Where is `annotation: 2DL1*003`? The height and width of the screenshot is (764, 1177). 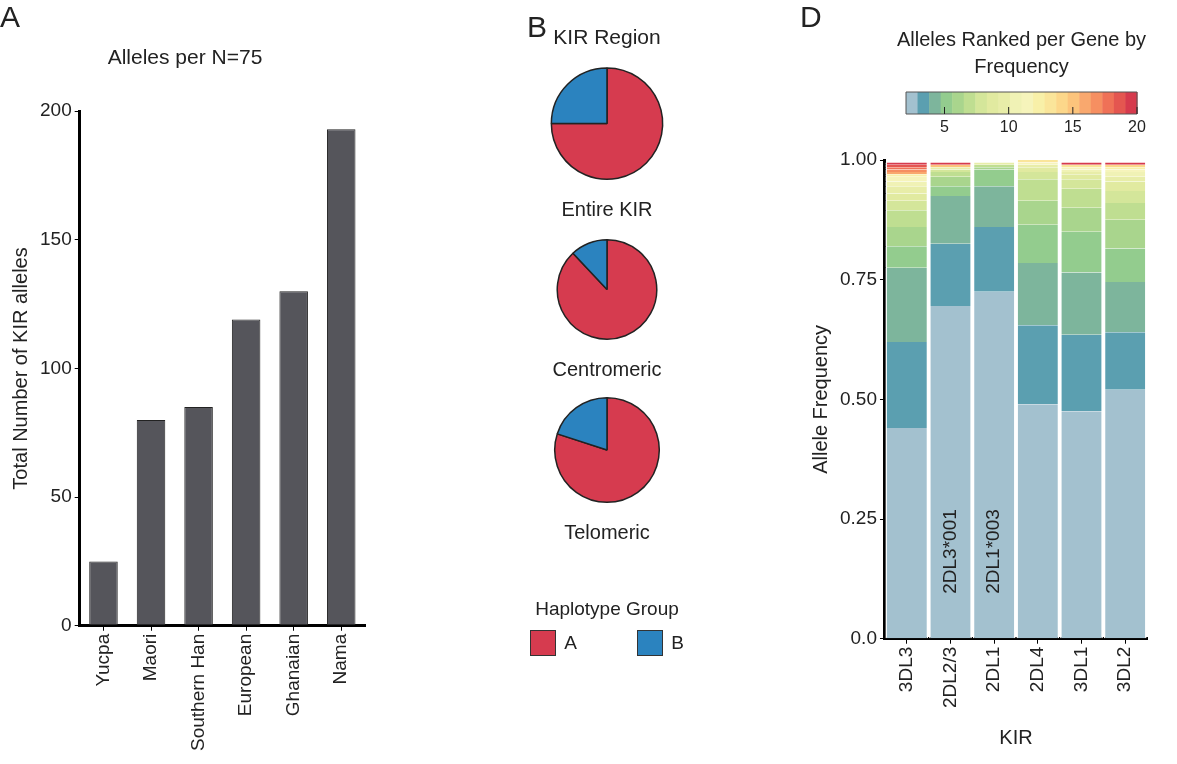 annotation: 2DL1*003 is located at coordinates (993, 551).